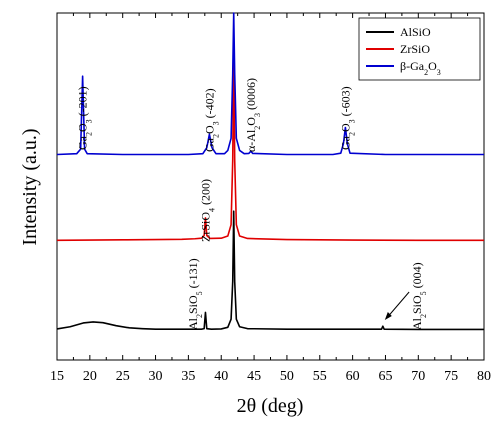  I want to click on arrow-line, so click(398, 305).